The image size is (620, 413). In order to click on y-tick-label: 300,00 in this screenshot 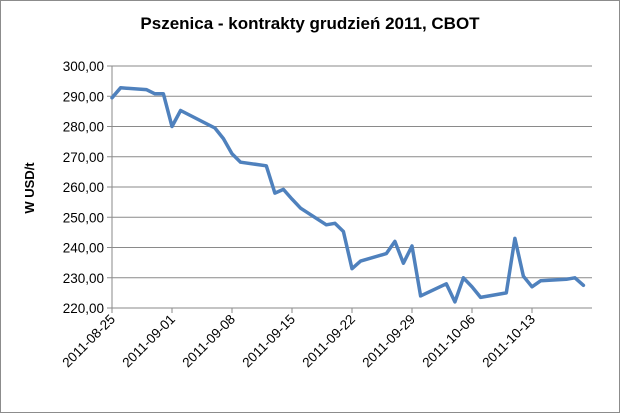, I will do `click(83, 66)`.